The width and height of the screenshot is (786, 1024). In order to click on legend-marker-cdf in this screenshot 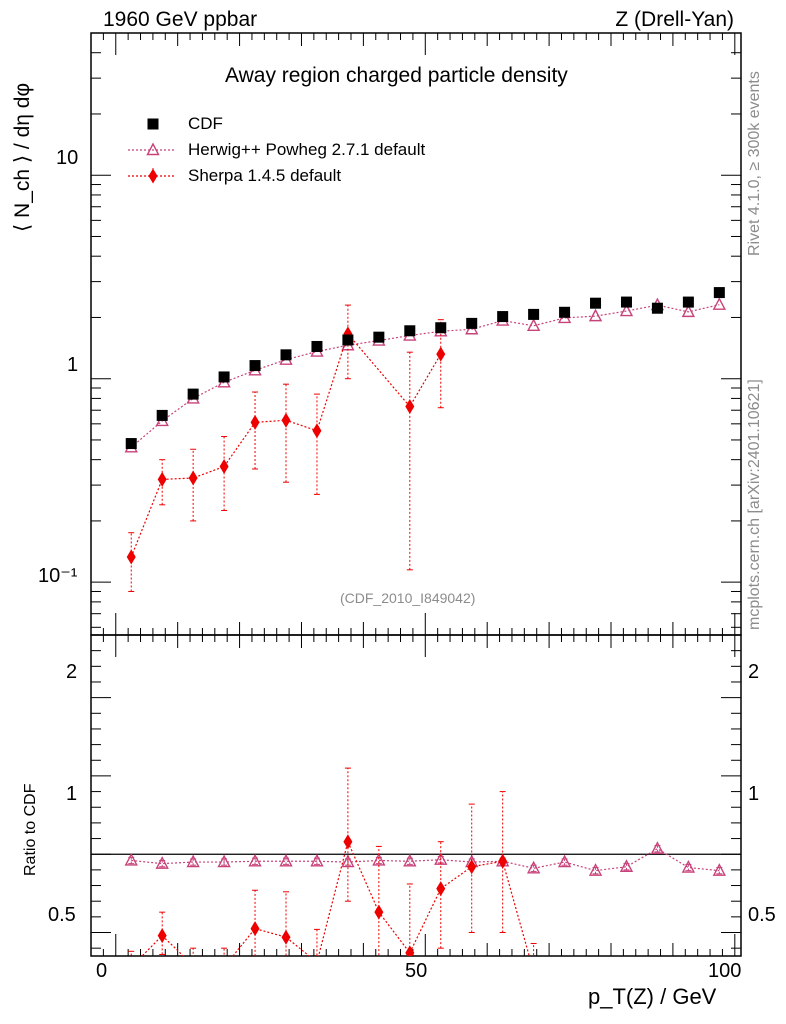, I will do `click(153, 124)`.